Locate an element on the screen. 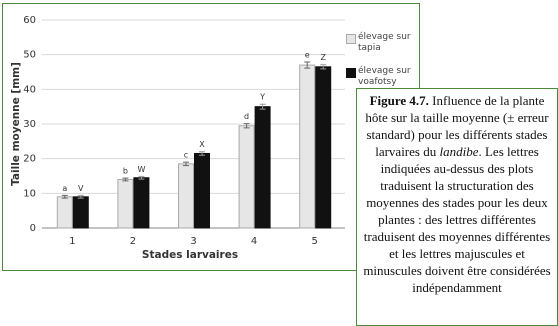 The image size is (558, 326). caption-italic: landibe is located at coordinates (459, 151).